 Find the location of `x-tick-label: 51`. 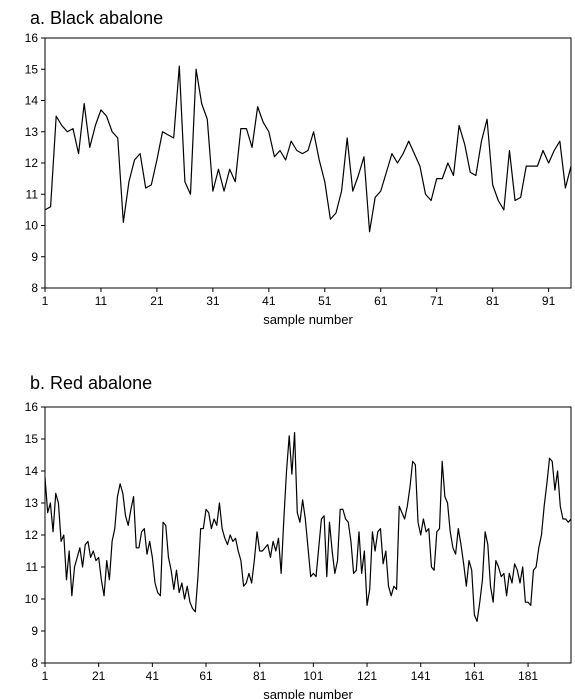

x-tick-label: 51 is located at coordinates (325, 301).